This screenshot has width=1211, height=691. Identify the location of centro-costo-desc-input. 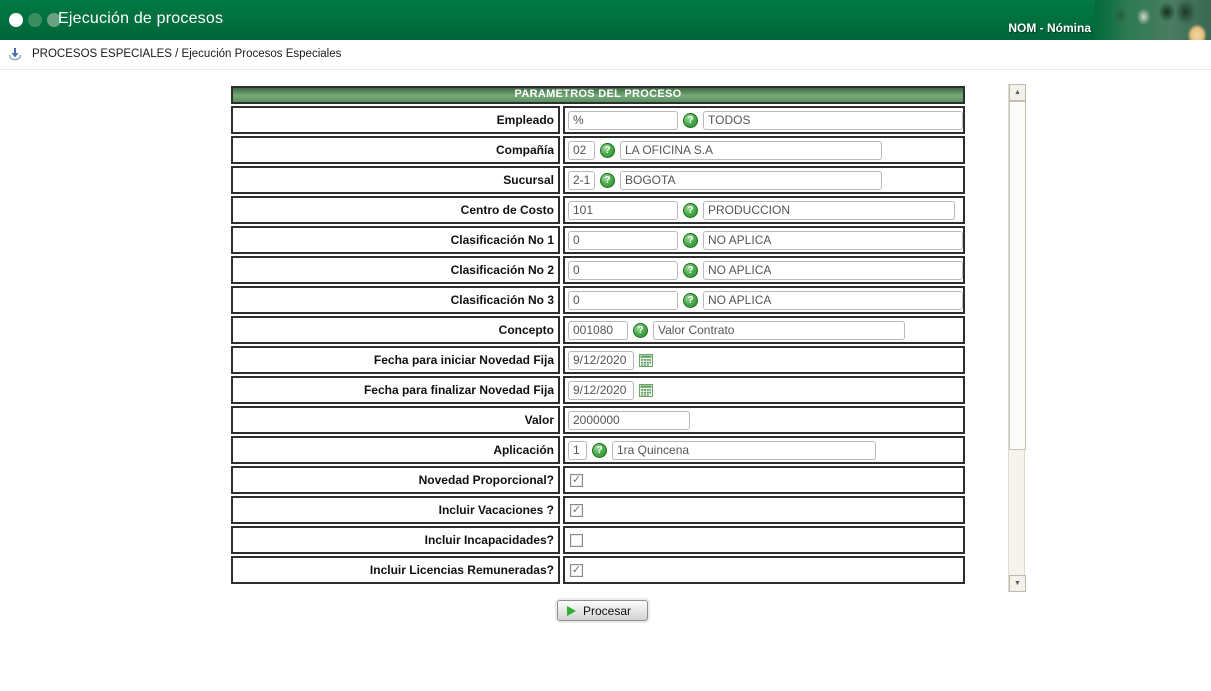
(829, 210).